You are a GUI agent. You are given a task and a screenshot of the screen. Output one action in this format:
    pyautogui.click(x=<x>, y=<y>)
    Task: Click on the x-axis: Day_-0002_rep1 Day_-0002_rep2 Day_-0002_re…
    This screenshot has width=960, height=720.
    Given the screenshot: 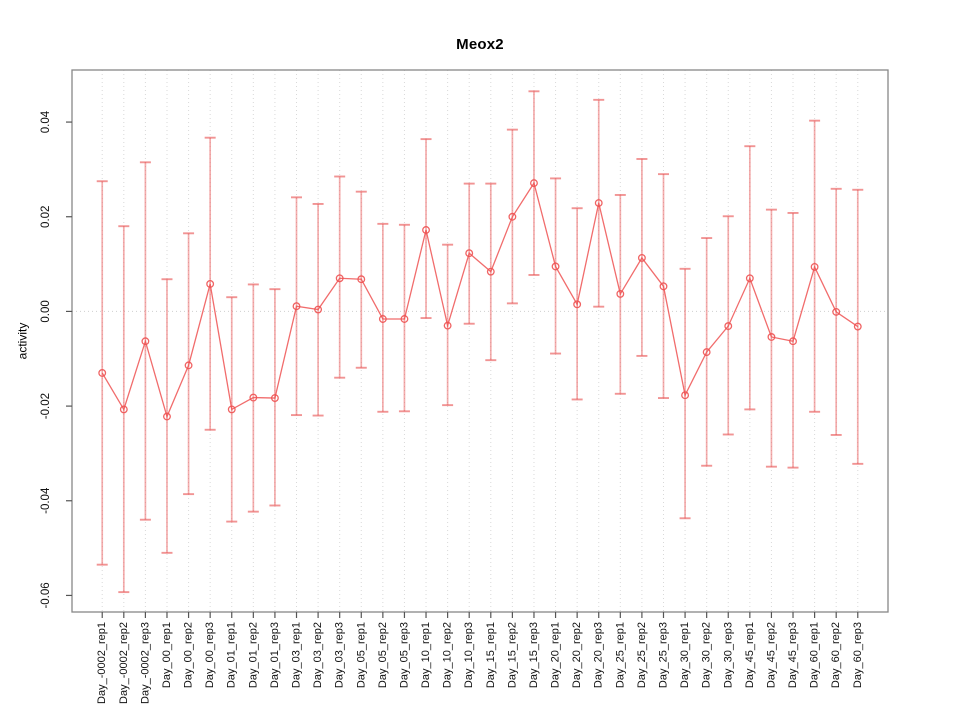 What is the action you would take?
    pyautogui.click(x=480, y=658)
    